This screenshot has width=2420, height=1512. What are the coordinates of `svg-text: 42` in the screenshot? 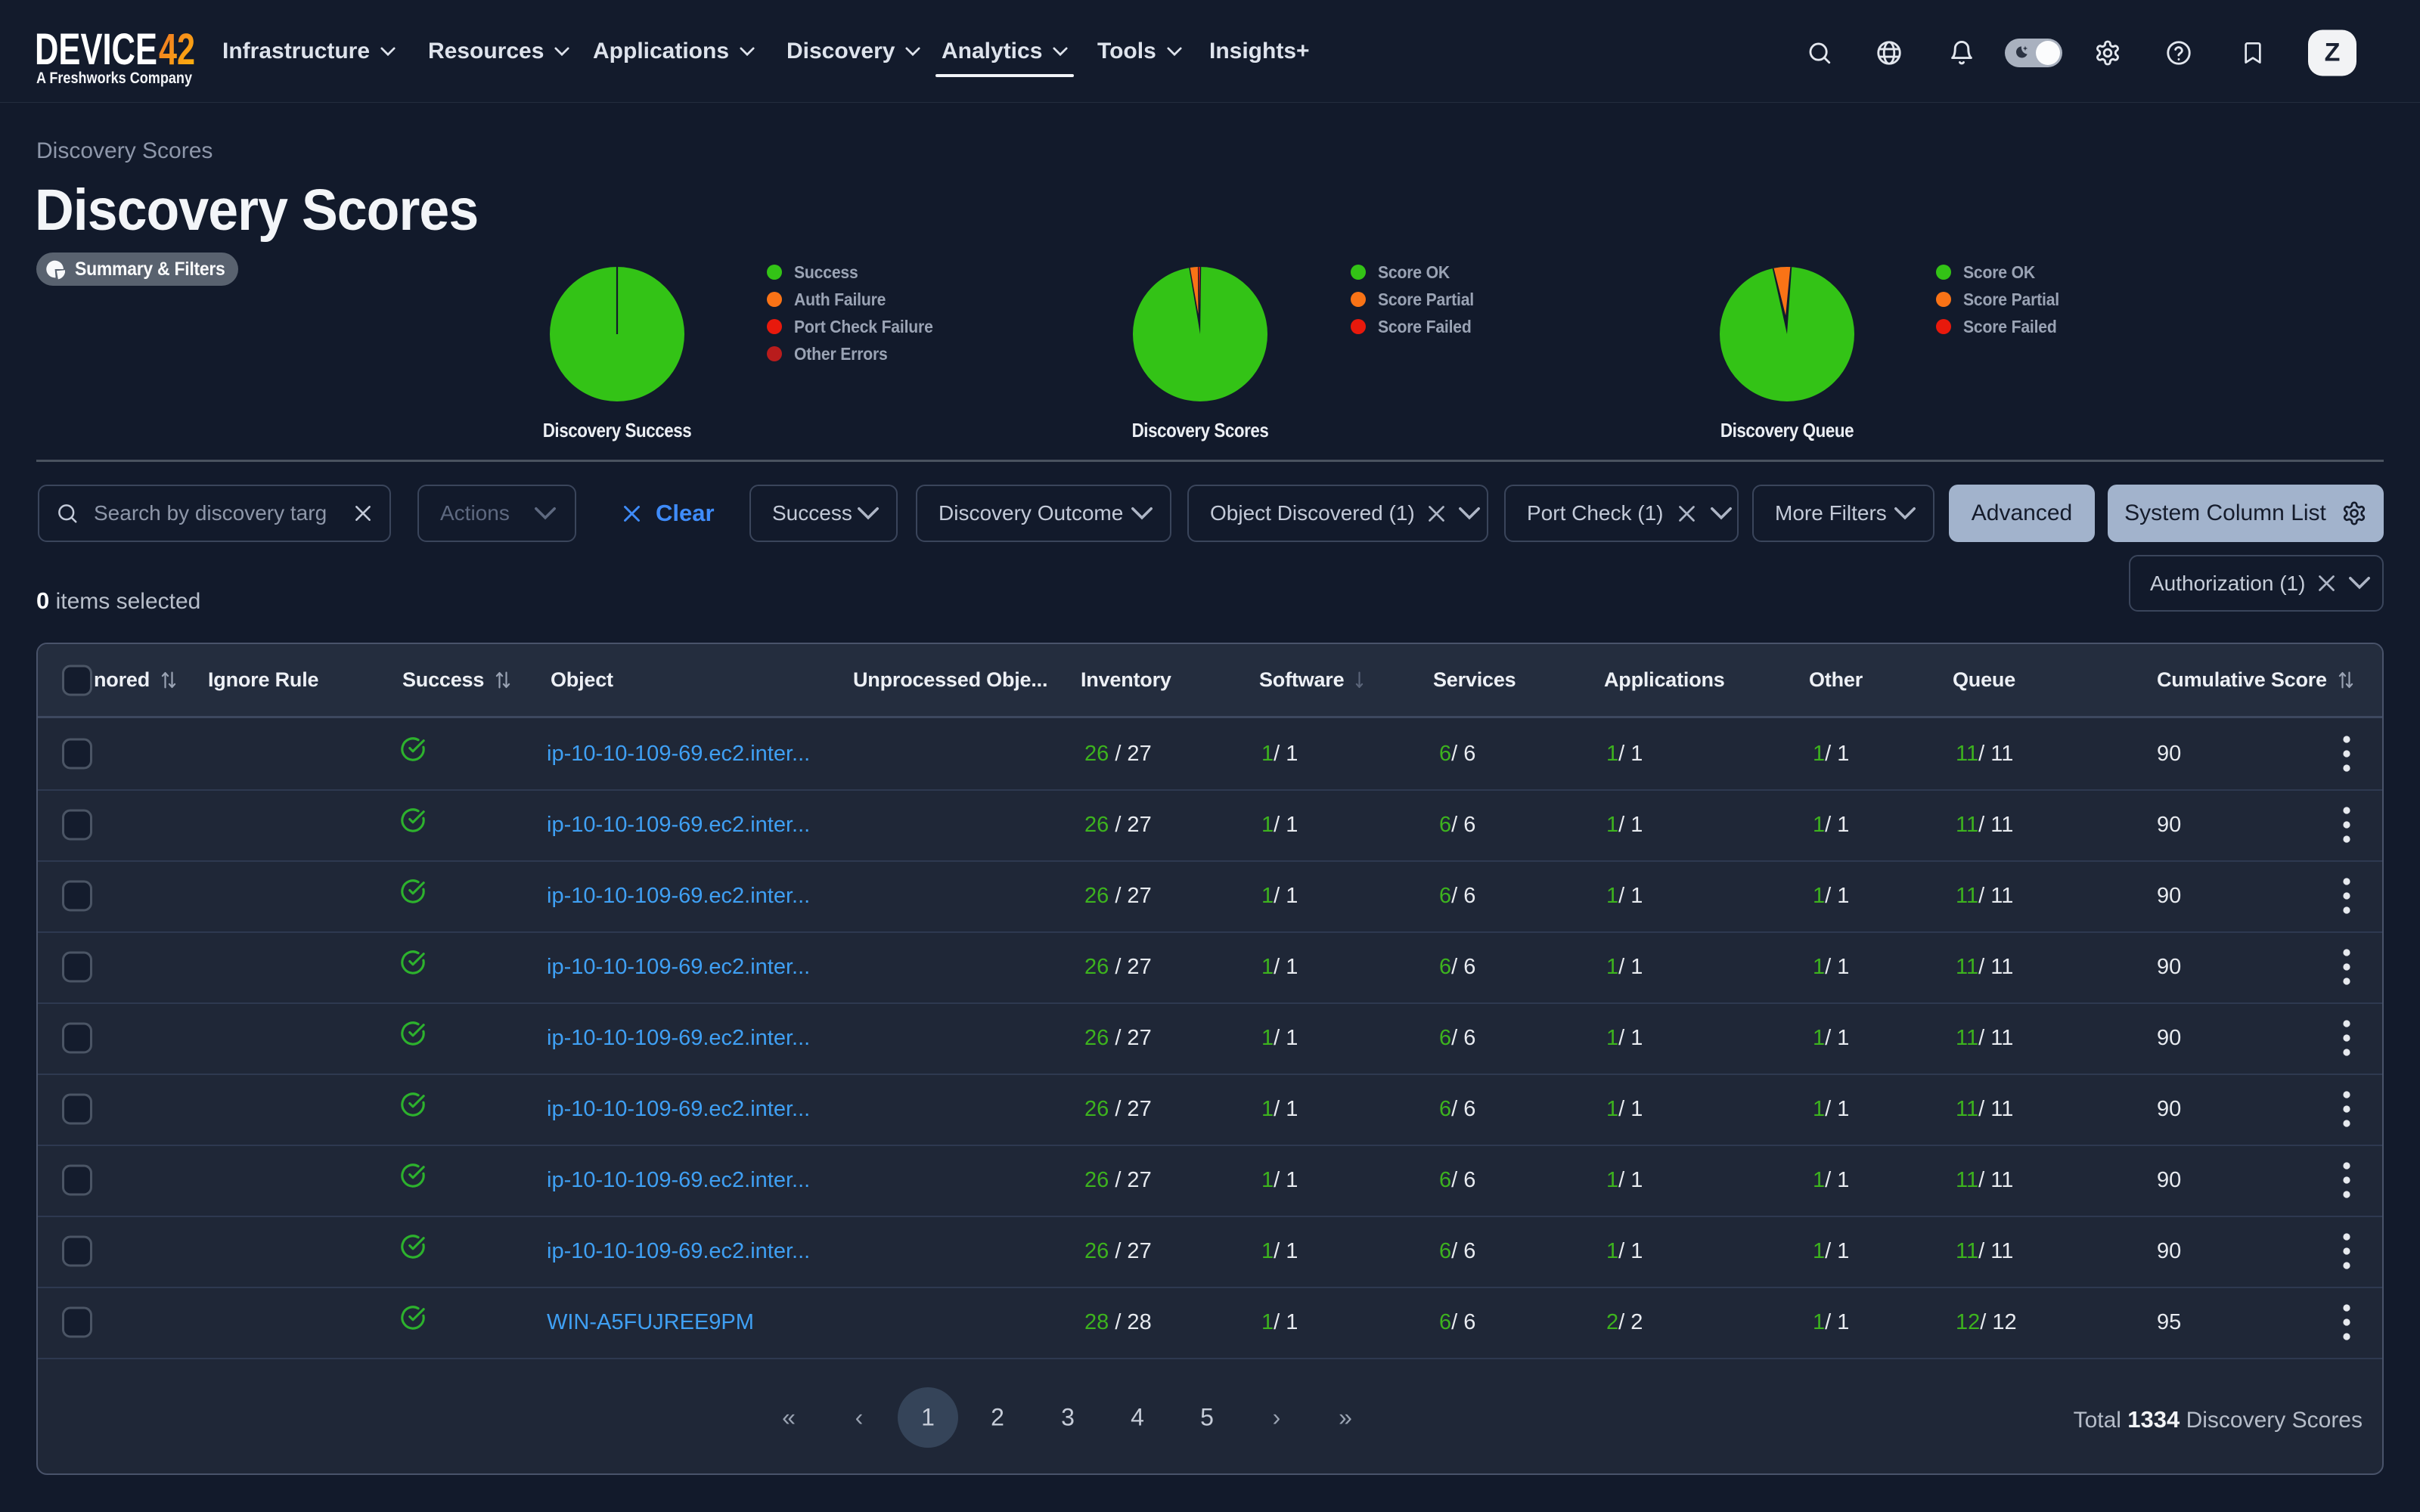 It's located at (177, 50).